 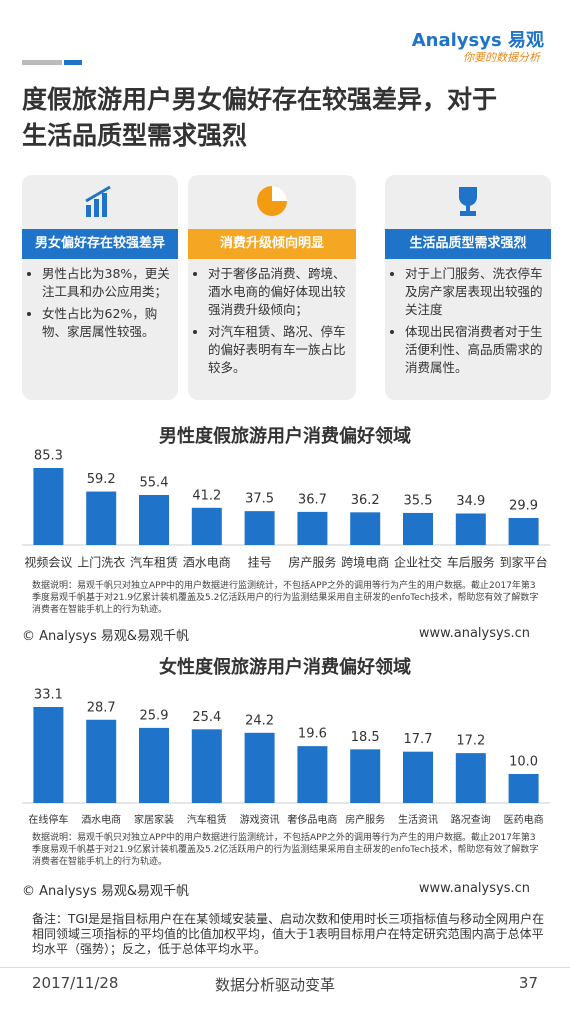 I want to click on value-label: 36.2, so click(x=365, y=500).